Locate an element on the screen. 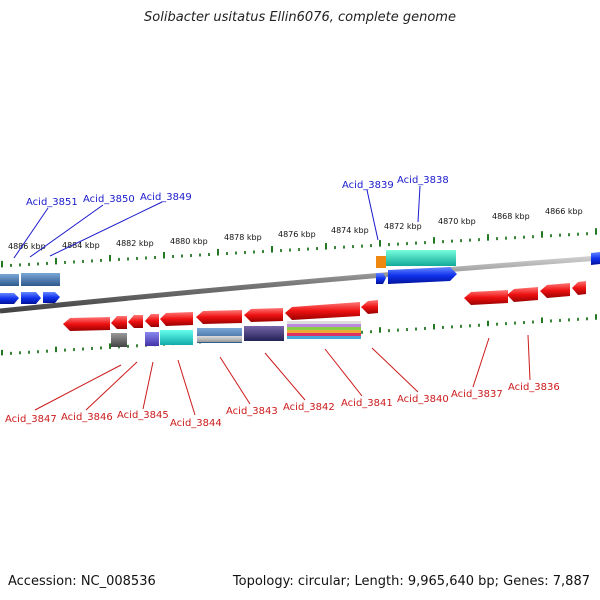 Image resolution: width=600 pixels, height=600 pixels. forward-leader-lines is located at coordinates (217, 222).